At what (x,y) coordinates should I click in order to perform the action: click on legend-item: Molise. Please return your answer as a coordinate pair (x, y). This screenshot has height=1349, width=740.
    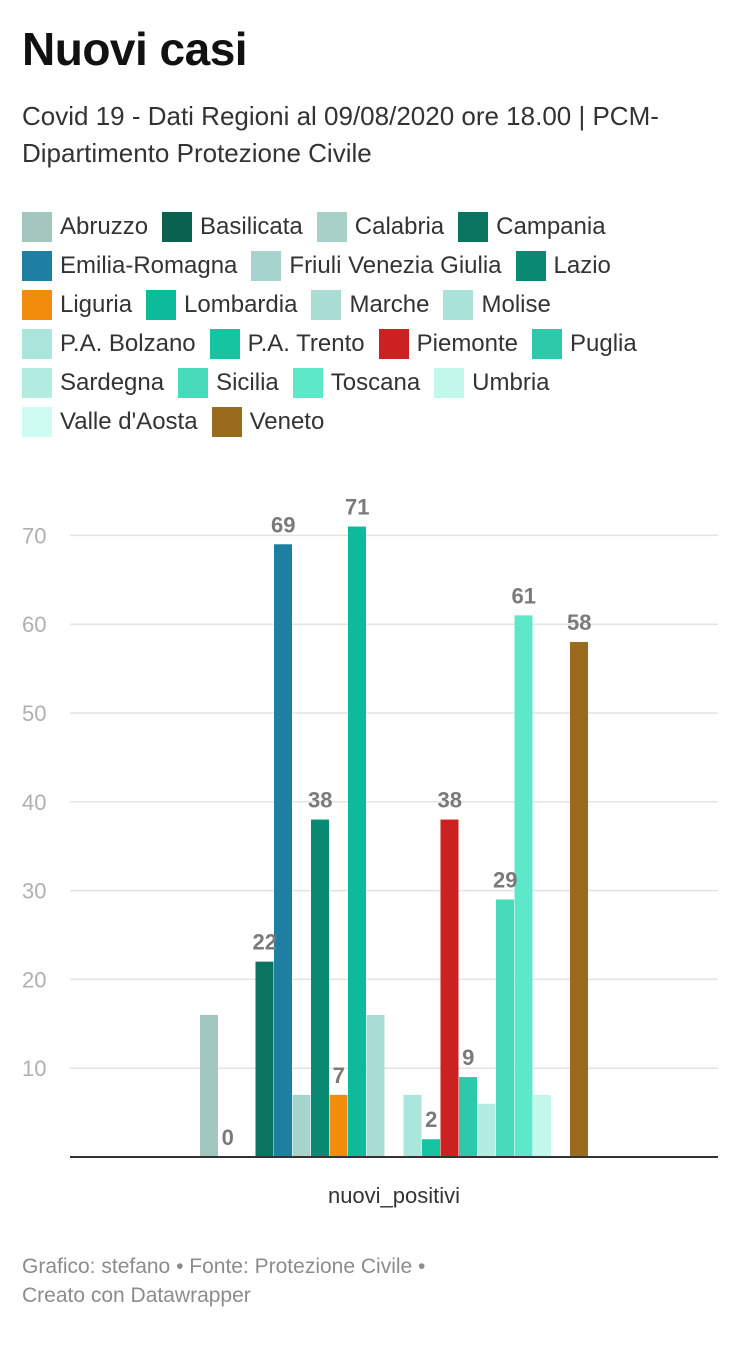
    Looking at the image, I should click on (497, 305).